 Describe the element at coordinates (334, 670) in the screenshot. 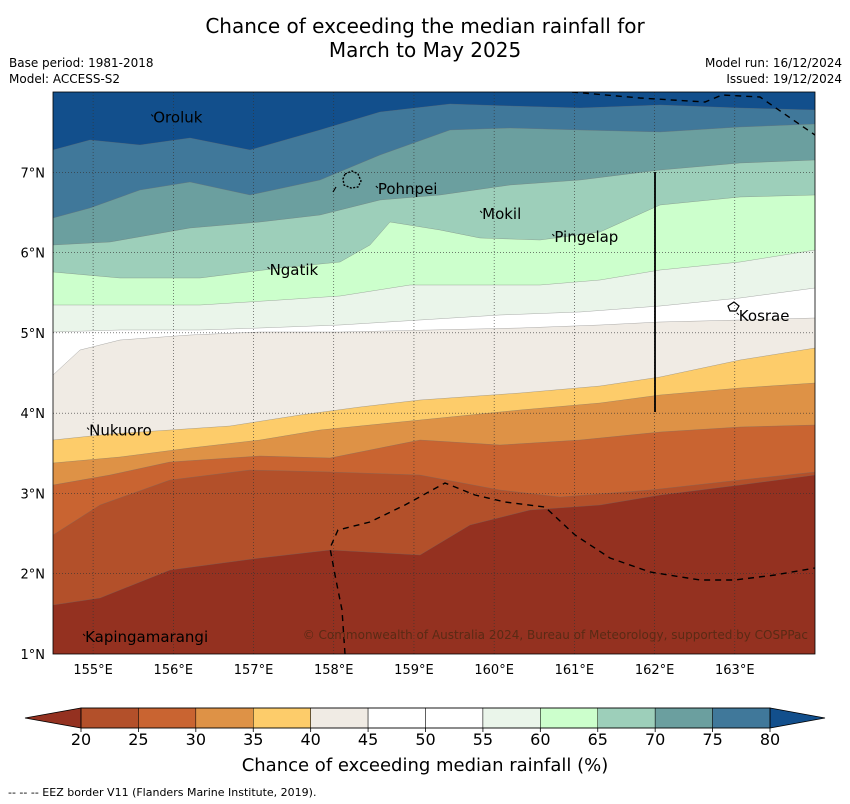

I see `lon-tick-label: 158°E` at that location.